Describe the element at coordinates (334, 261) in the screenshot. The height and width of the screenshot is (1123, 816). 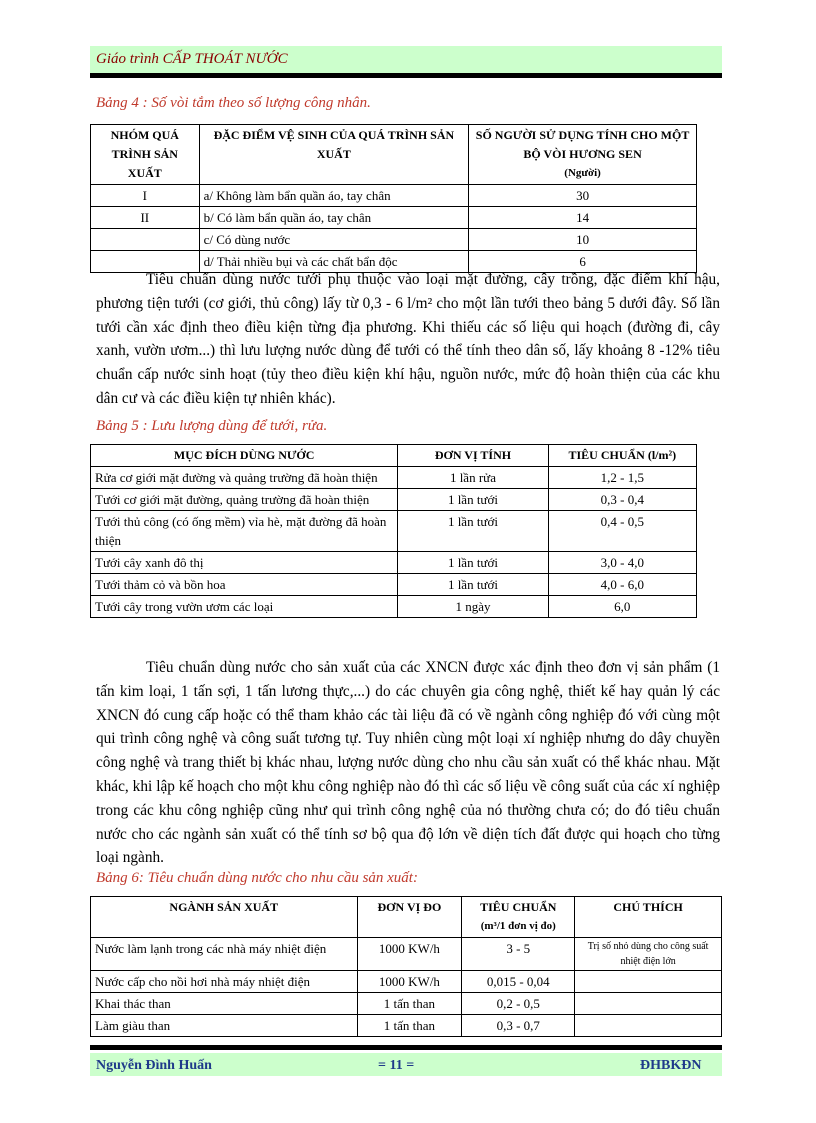
I see `table-cell: d/ Thải nhiều bụi và các chất bẩn độc` at that location.